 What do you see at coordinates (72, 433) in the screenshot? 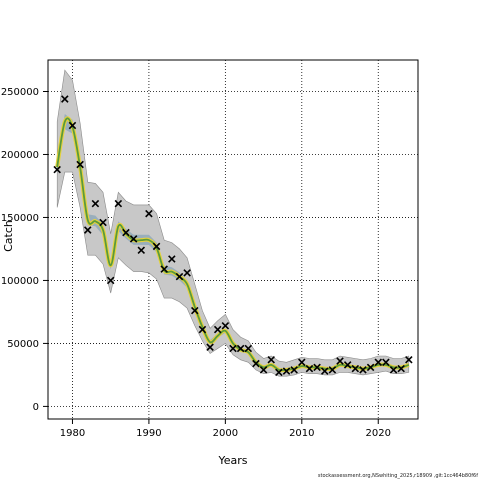
I see `x-tick-label: 1980` at bounding box center [72, 433].